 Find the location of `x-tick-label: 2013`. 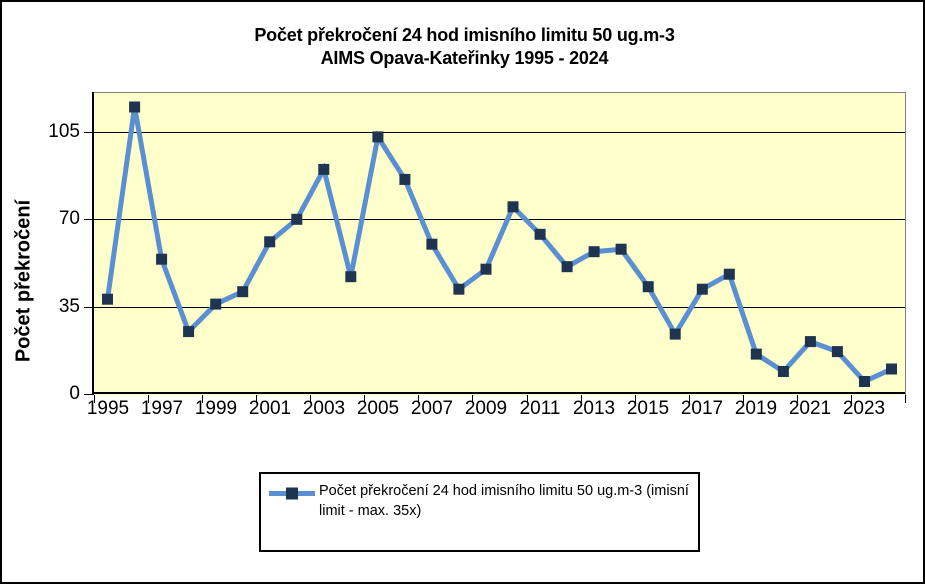

x-tick-label: 2013 is located at coordinates (594, 408).